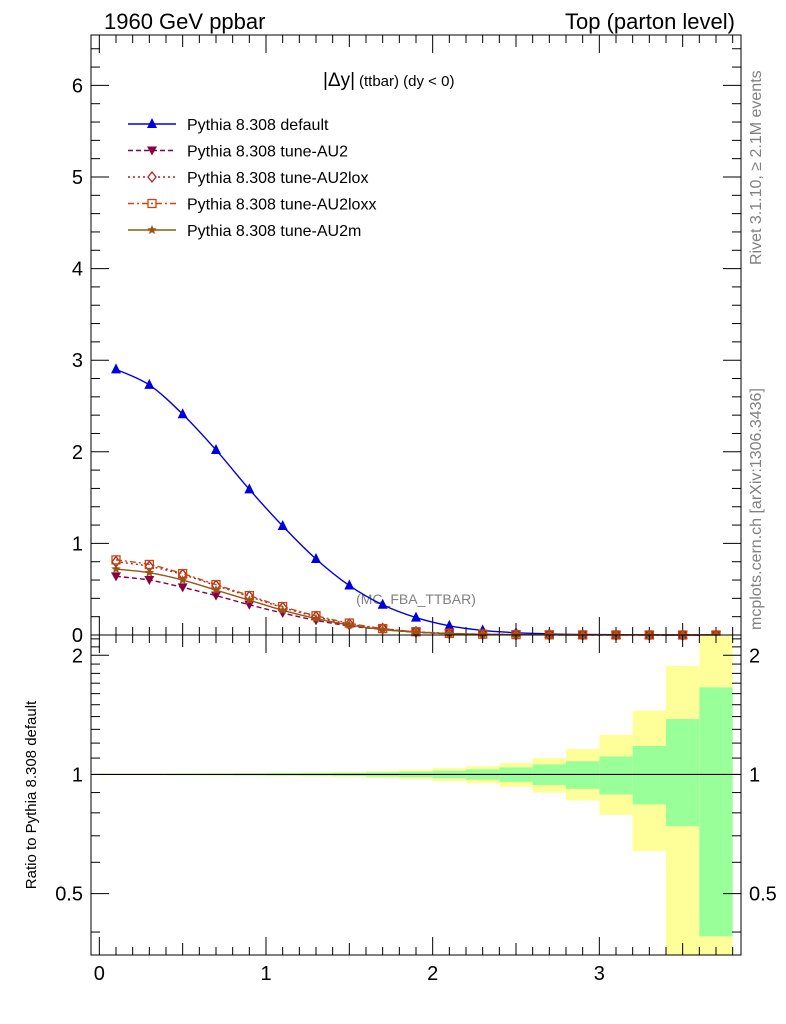  Describe the element at coordinates (274, 231) in the screenshot. I see `legend-label: Pythia 8.308 tune-AU2m` at that location.